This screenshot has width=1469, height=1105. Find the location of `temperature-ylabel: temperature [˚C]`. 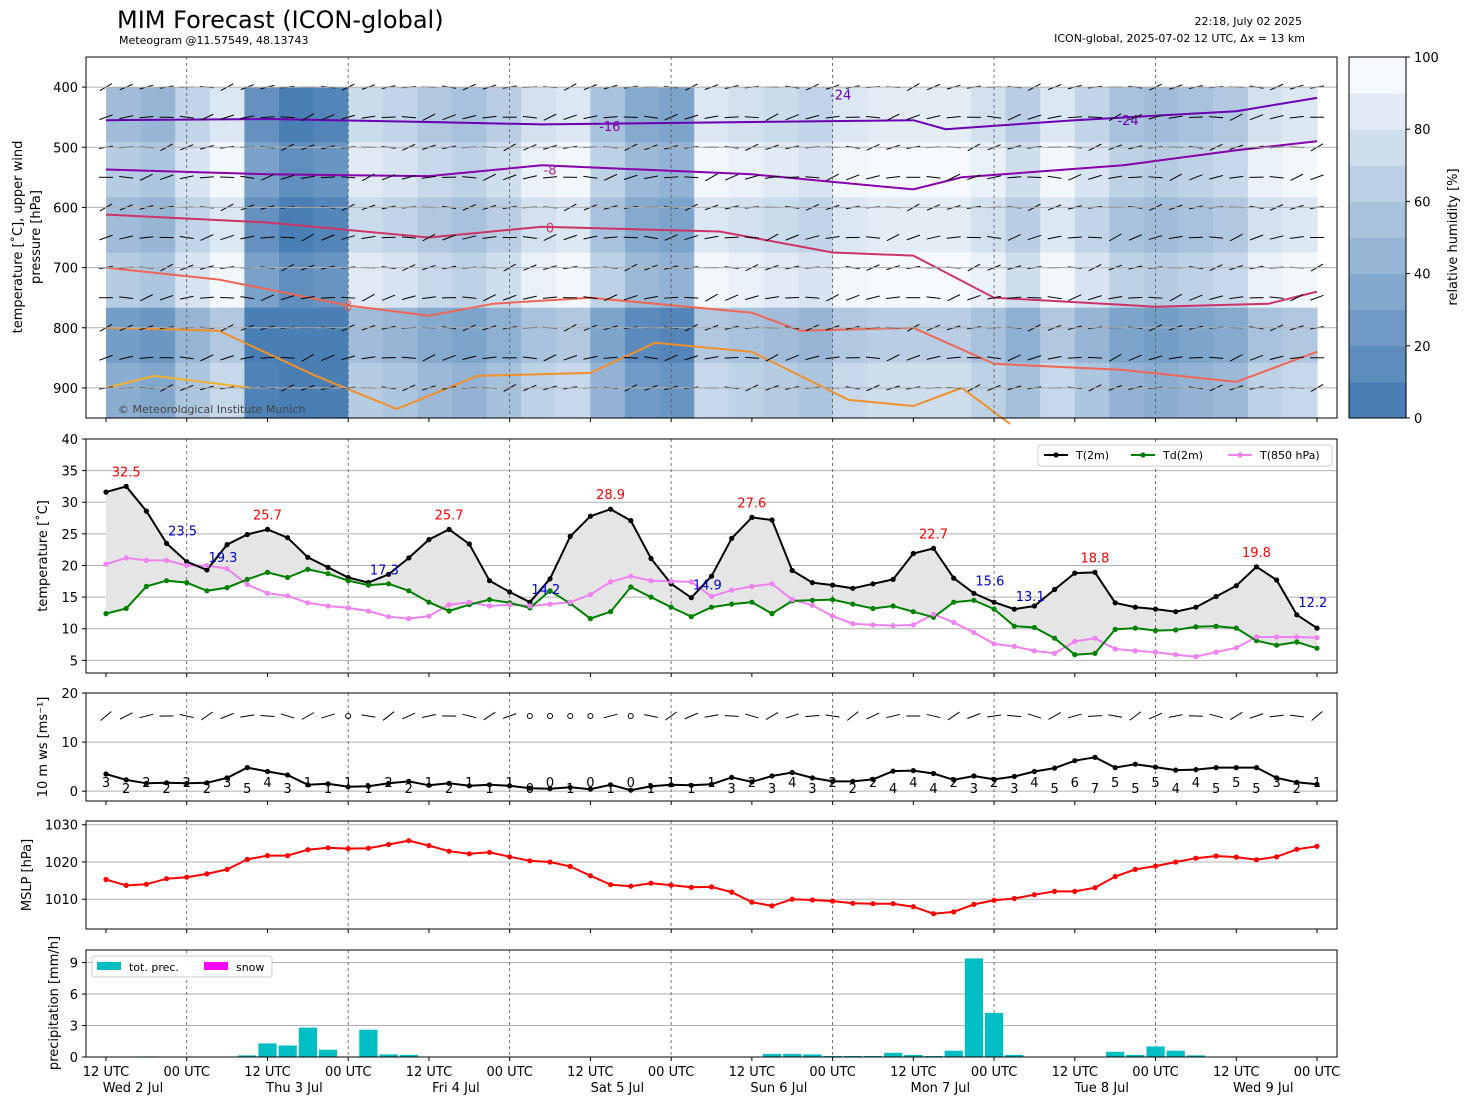

temperature-ylabel: temperature [˚C] is located at coordinates (43, 556).